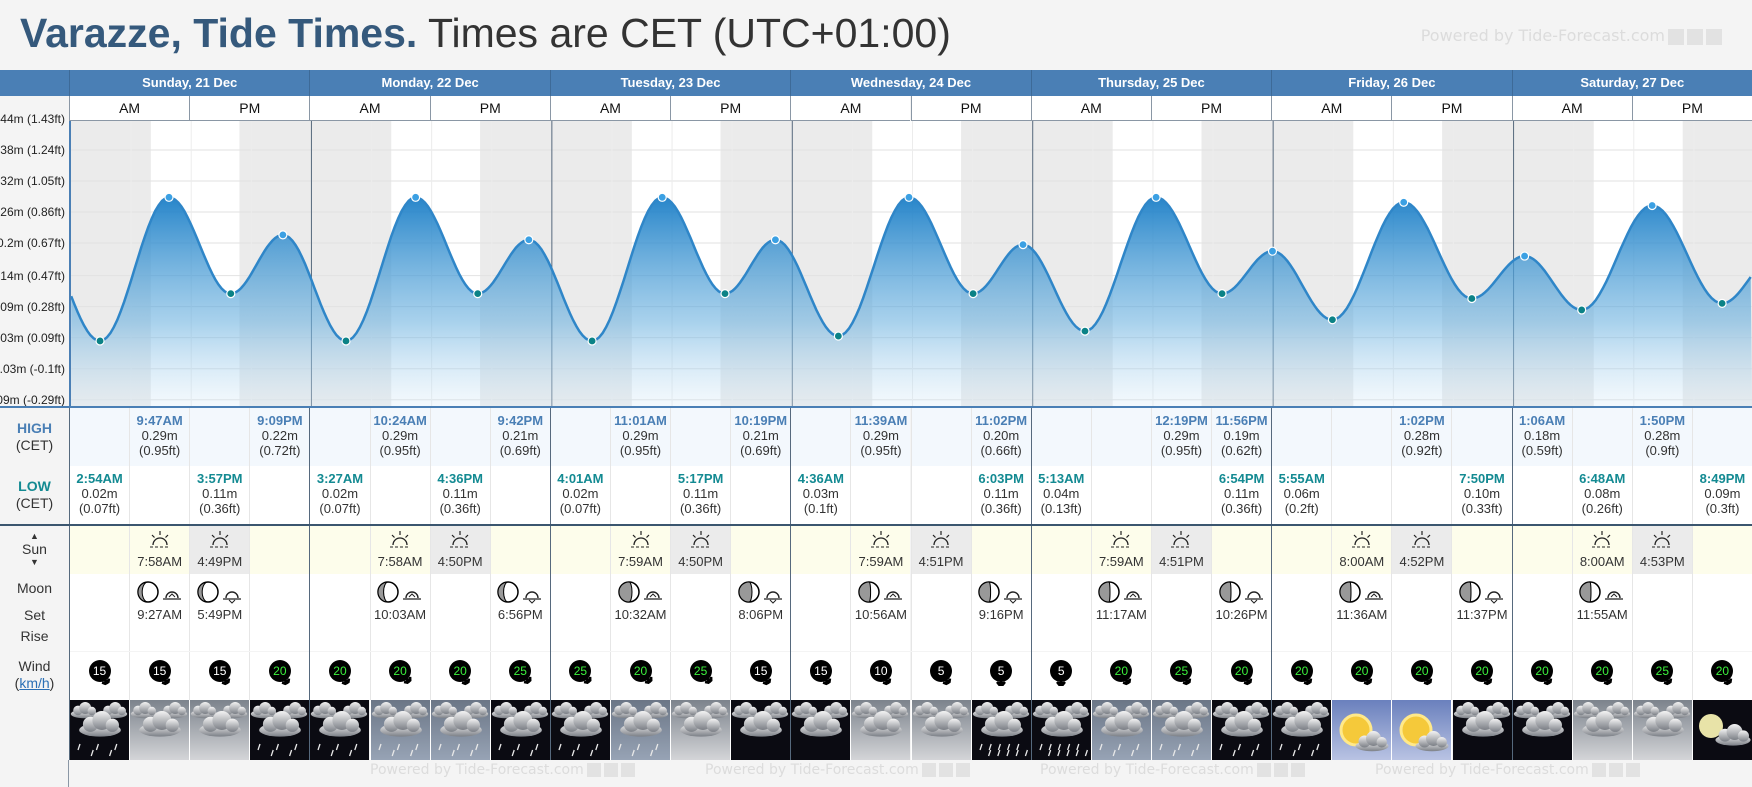  What do you see at coordinates (1571, 35) in the screenshot?
I see `powered-by-link: Powered by Tide-Forecast.com` at bounding box center [1571, 35].